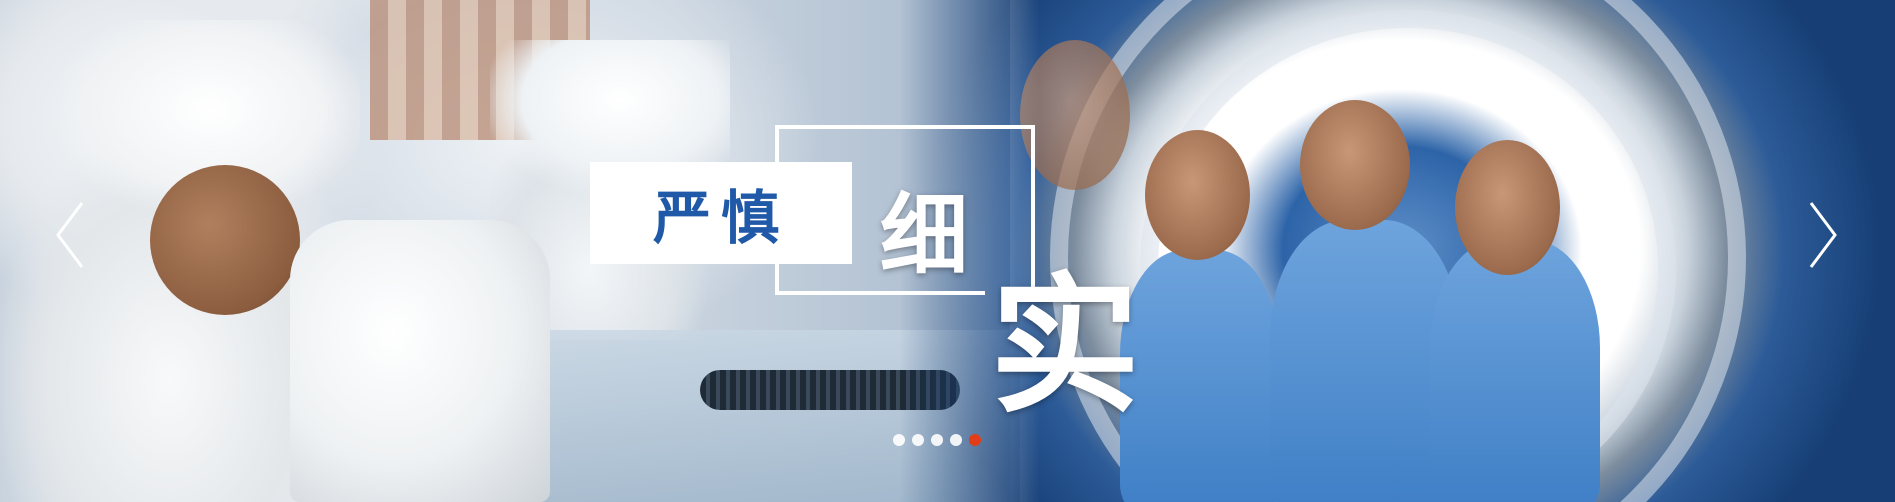 The height and width of the screenshot is (502, 1895). I want to click on slogan-brush-char-1: 细, so click(924, 235).